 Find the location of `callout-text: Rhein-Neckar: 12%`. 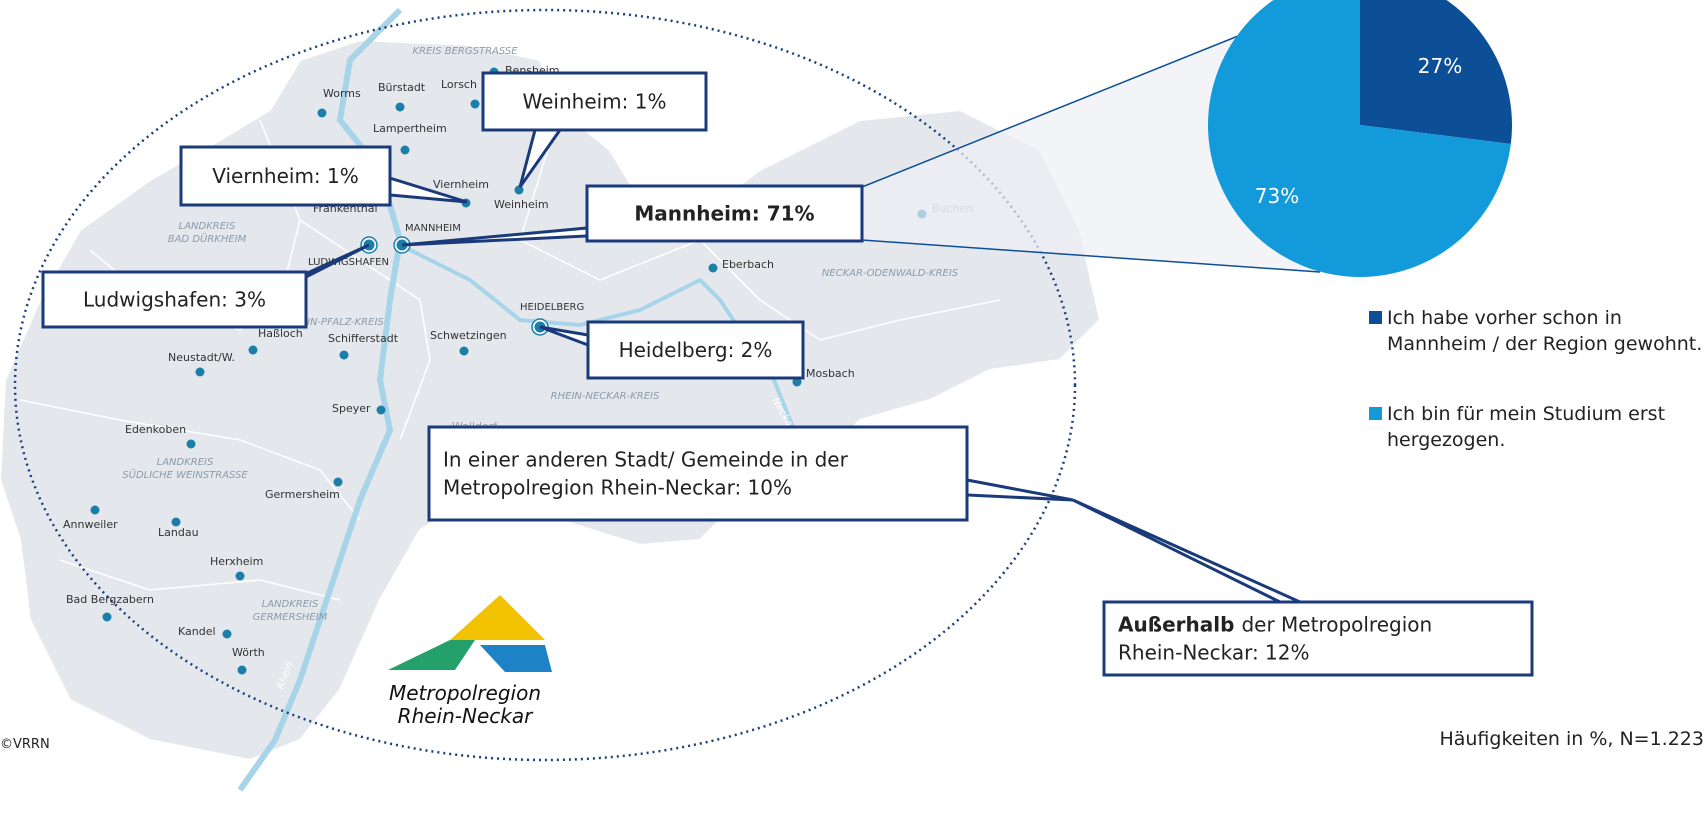

callout-text: Rhein-Neckar: 12% is located at coordinates (1214, 653).